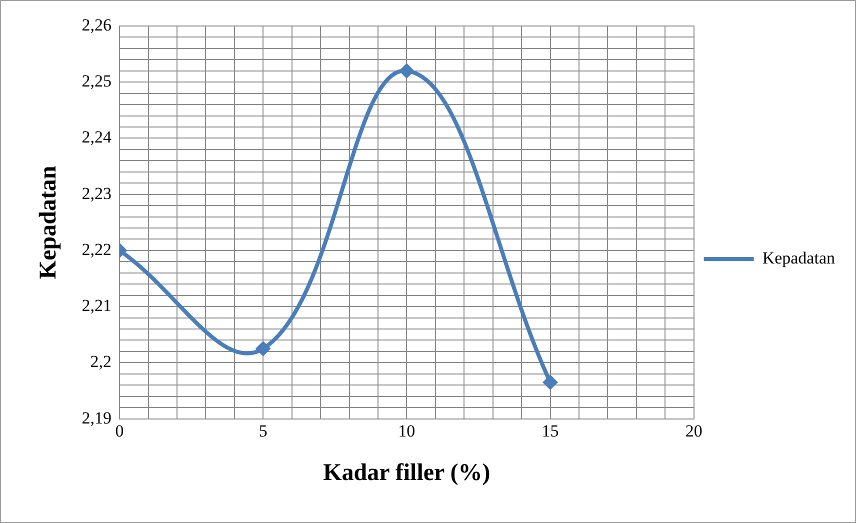  What do you see at coordinates (97, 306) in the screenshot?
I see `y-tick-label: 2,21` at bounding box center [97, 306].